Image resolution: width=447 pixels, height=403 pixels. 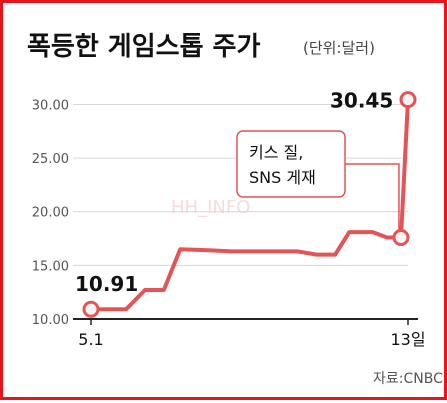 What do you see at coordinates (408, 379) in the screenshot?
I see `source-label: 자료:CNBC` at bounding box center [408, 379].